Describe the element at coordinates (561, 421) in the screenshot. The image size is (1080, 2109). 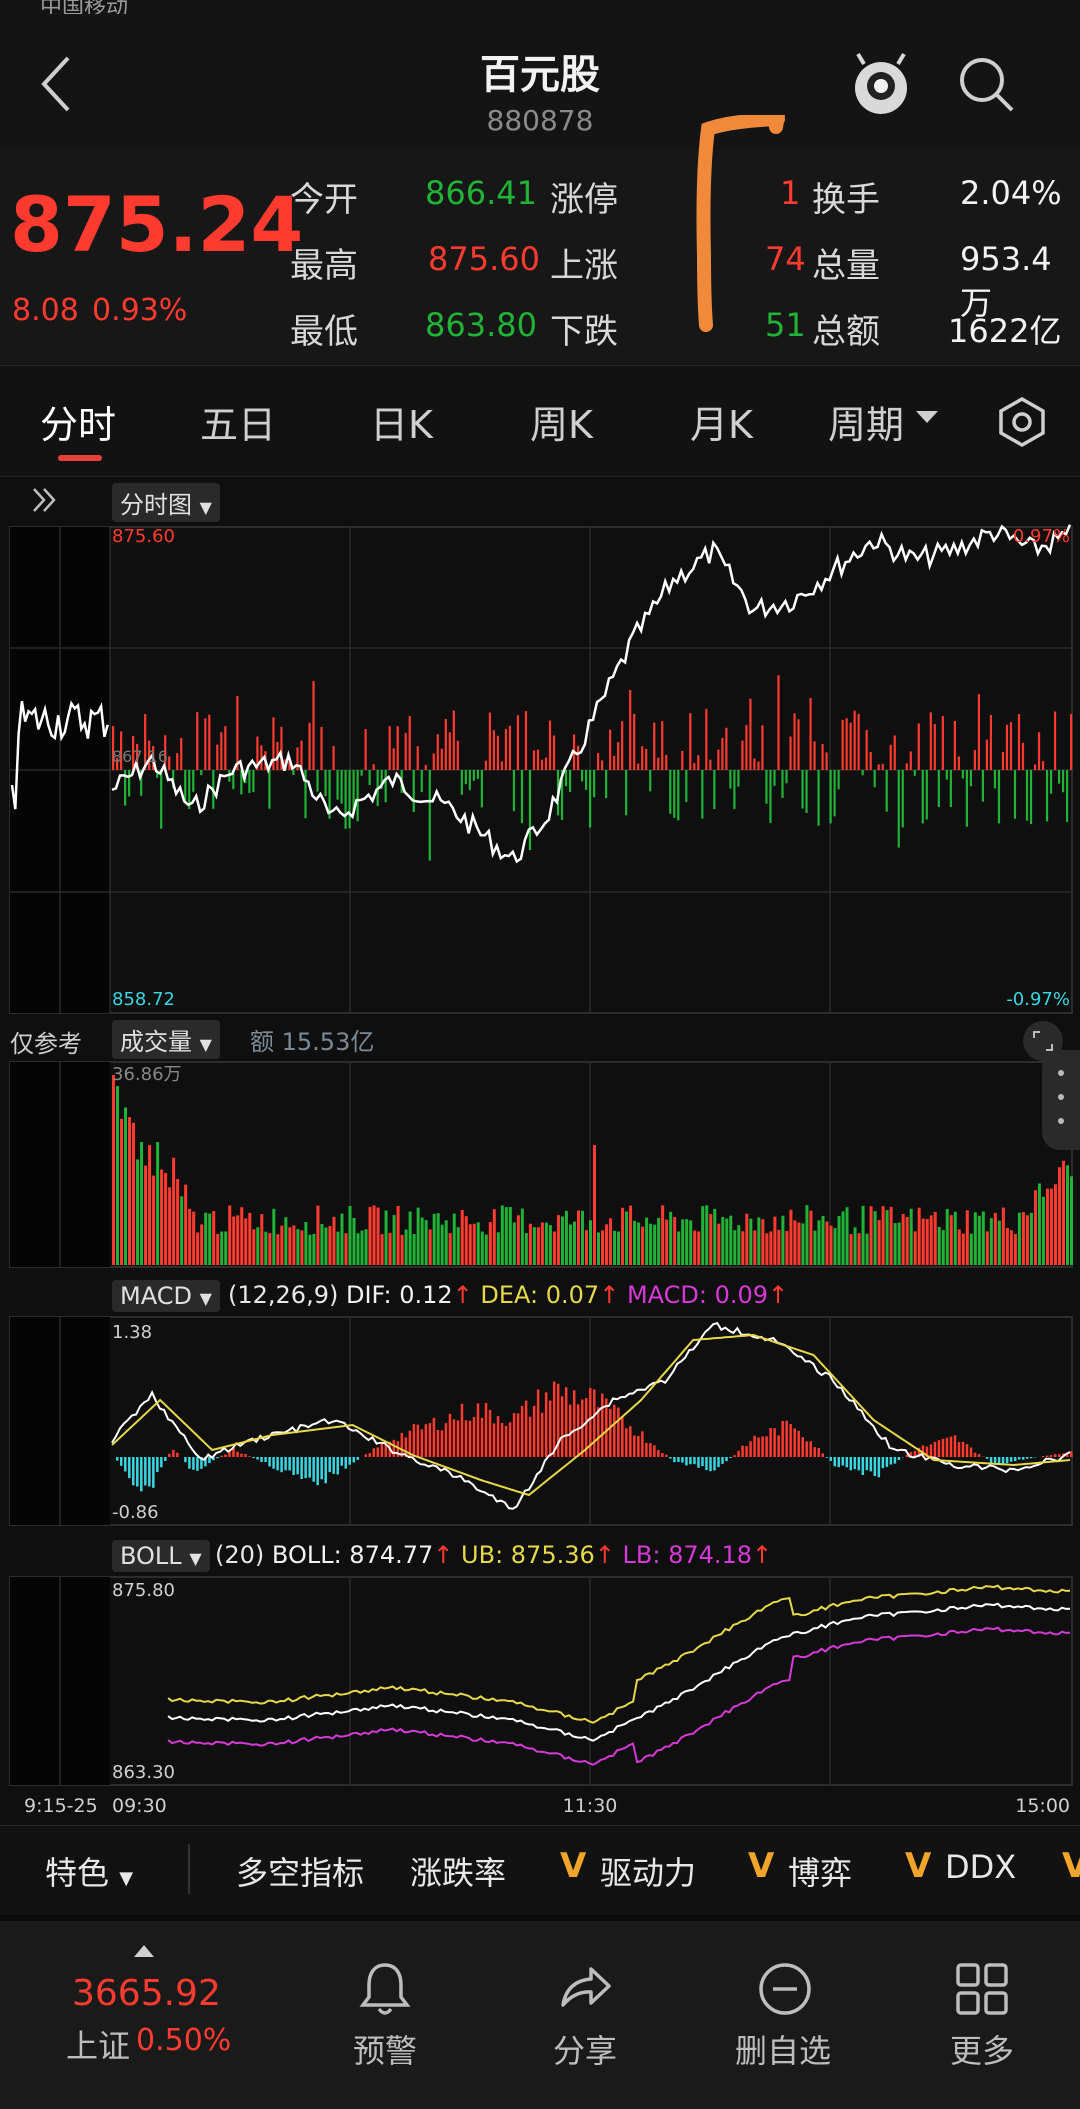
I see `tab-week-k: 周K` at that location.